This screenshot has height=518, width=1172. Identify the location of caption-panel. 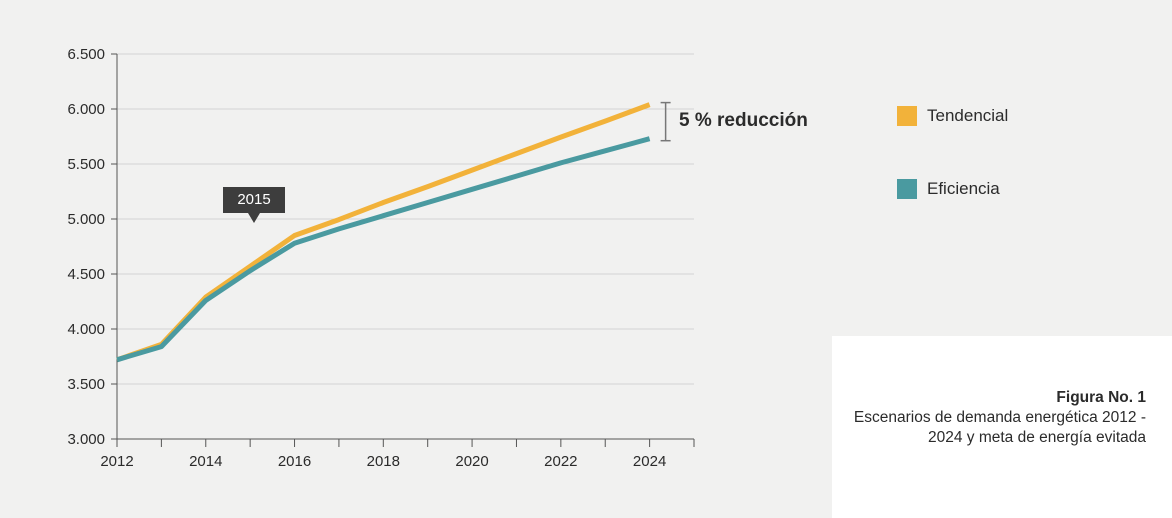
(1002, 427).